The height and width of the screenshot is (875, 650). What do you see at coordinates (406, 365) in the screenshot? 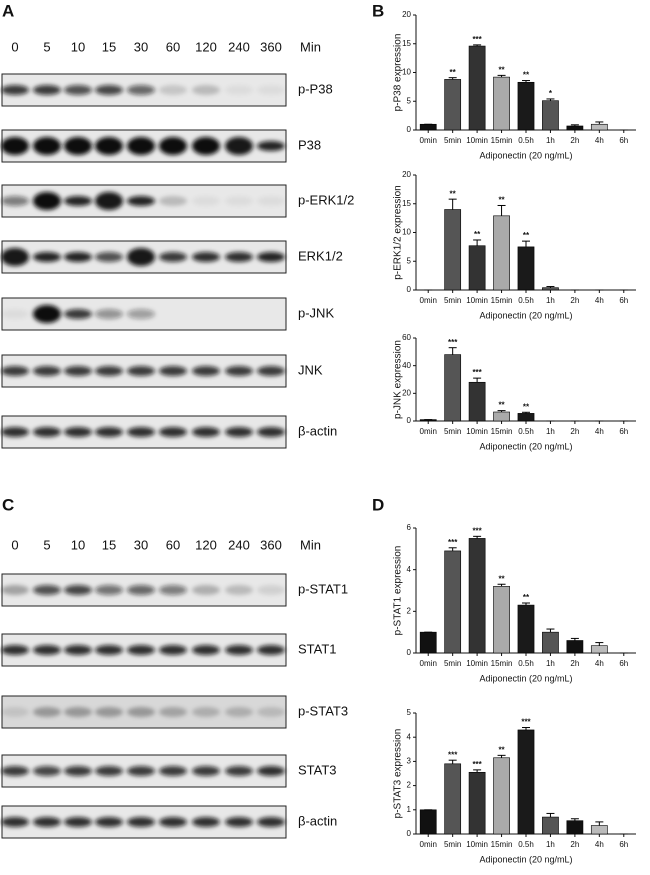
I see `y-tick-label: 40` at bounding box center [406, 365].